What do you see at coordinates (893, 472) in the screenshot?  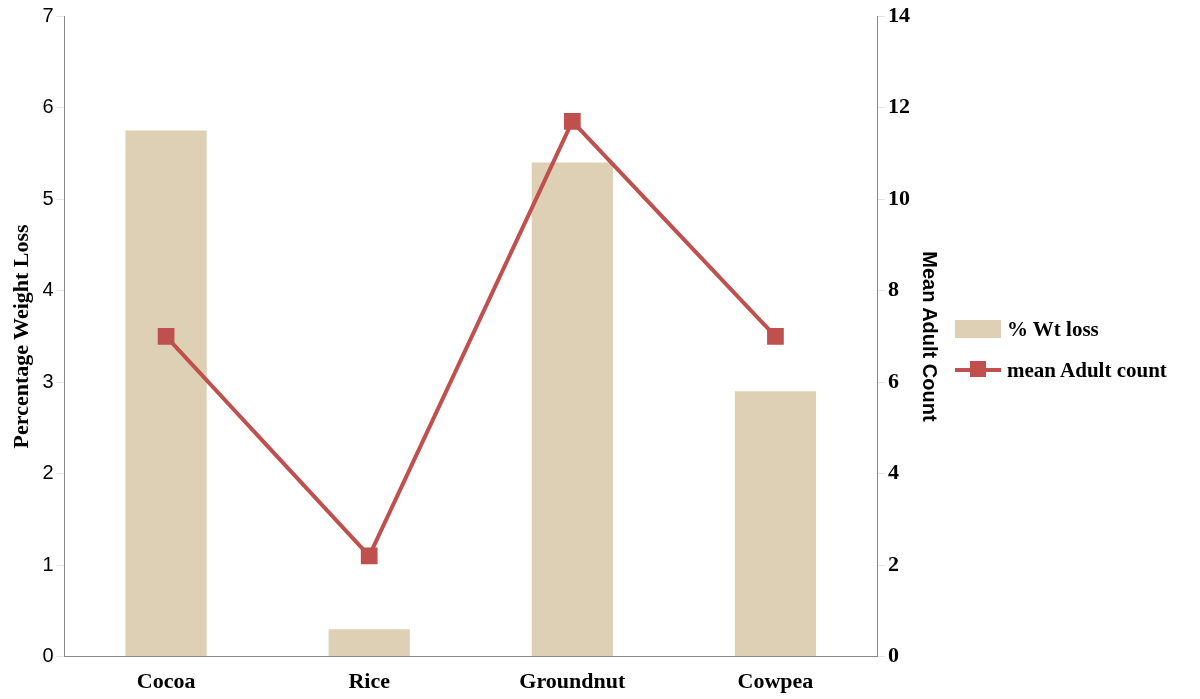 I see `y2-tick-label: 4` at bounding box center [893, 472].